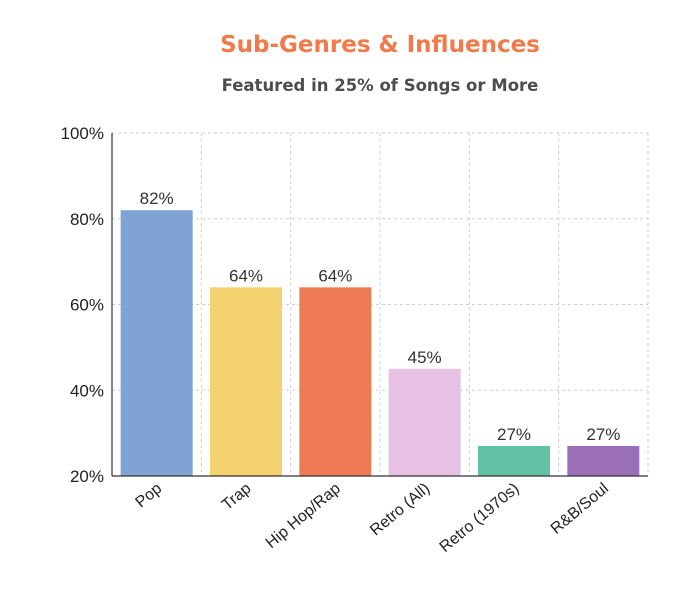 The image size is (700, 594). Describe the element at coordinates (303, 516) in the screenshot. I see `x-tick-label: Hip Hop/Rap` at that location.